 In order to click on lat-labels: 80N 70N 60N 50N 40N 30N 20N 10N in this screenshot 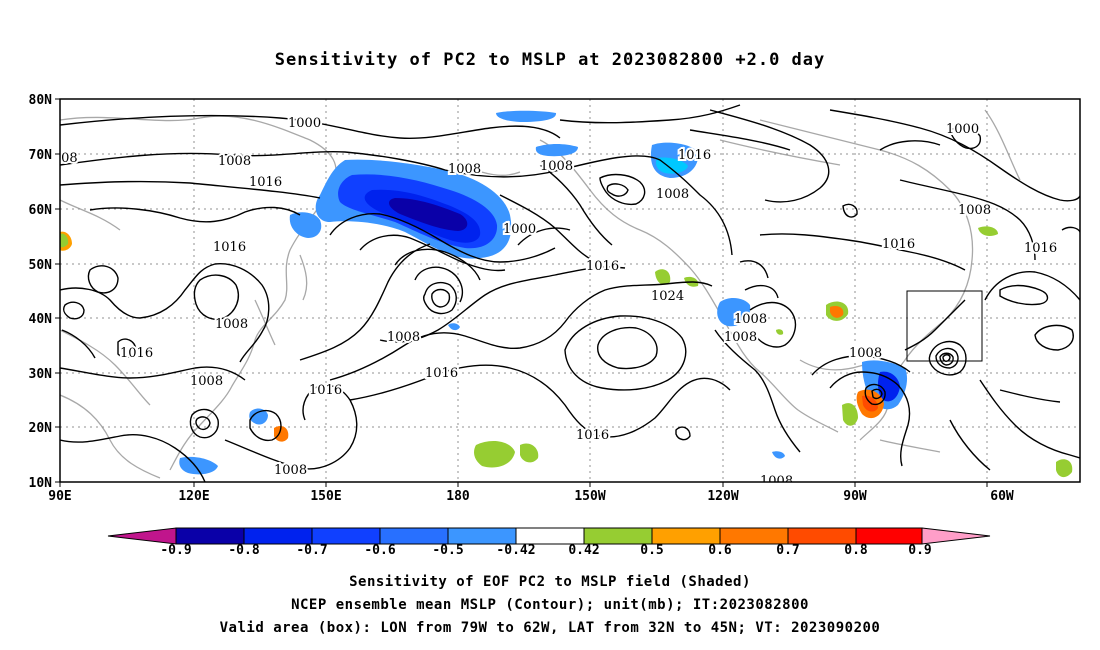, I will do `click(41, 292)`.